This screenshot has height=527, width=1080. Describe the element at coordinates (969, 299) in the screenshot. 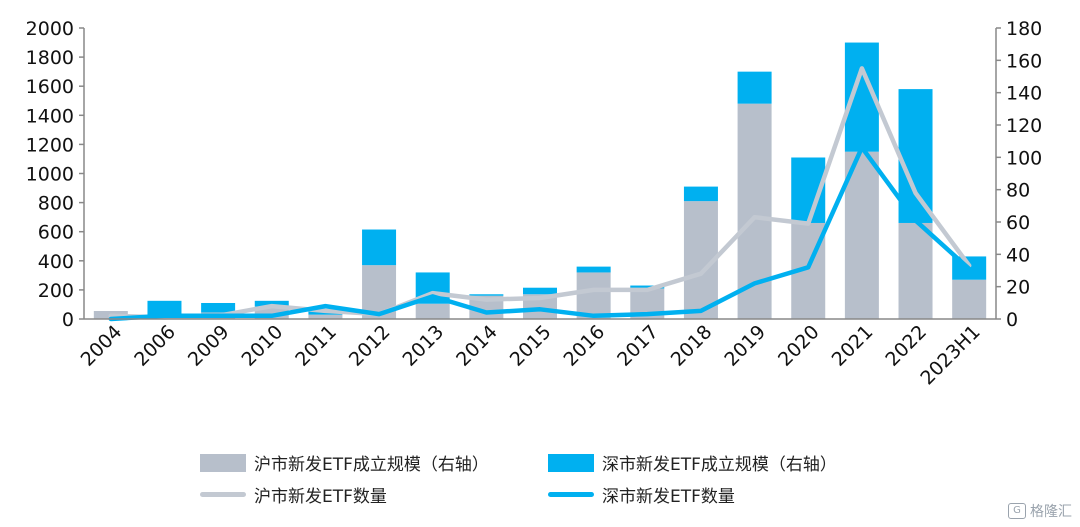

I see `bar-sh-scale-2023H1` at that location.